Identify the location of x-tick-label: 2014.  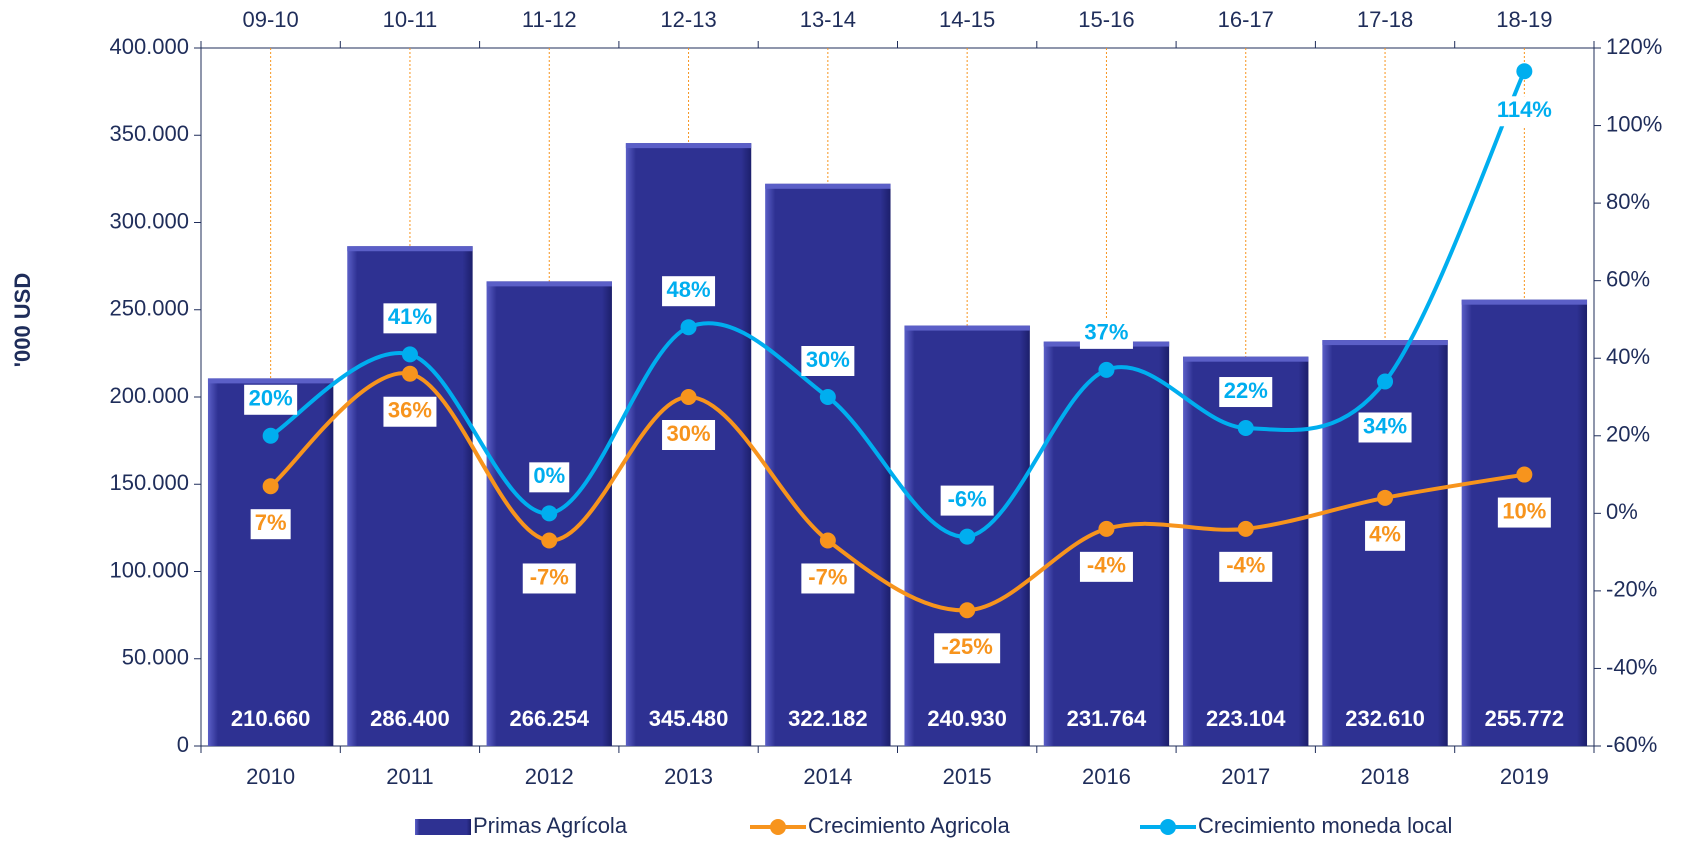
(827, 776).